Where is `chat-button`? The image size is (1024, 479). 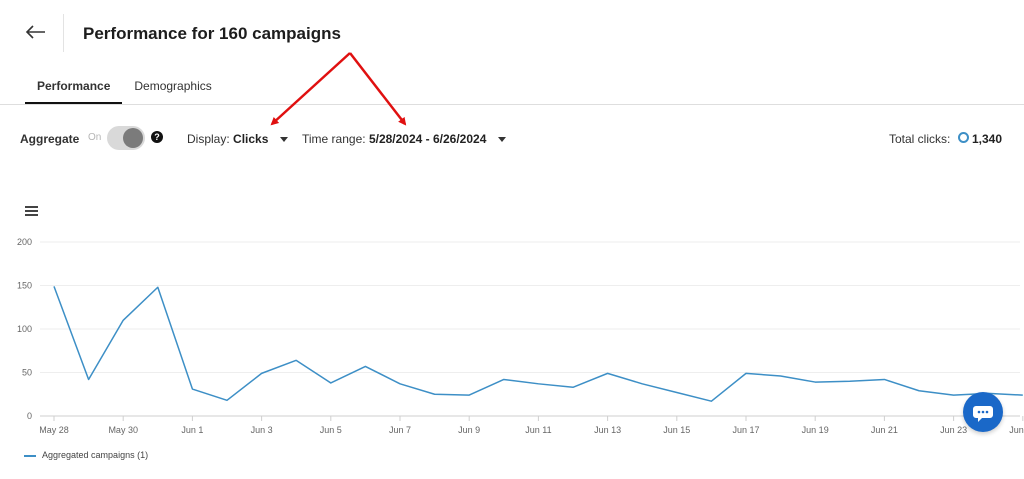
chat-button is located at coordinates (983, 412).